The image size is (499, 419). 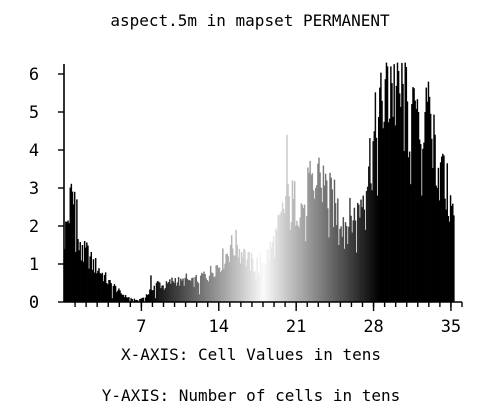 What do you see at coordinates (451, 327) in the screenshot?
I see `x-tick-label: 35` at bounding box center [451, 327].